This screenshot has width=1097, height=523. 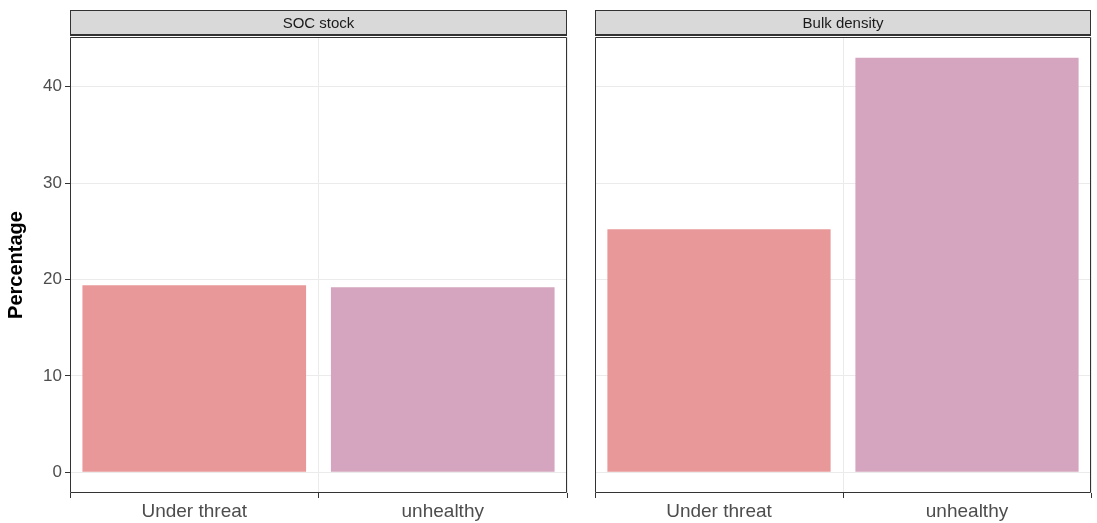 I want to click on y-axis-title: Percentage, so click(x=14, y=265).